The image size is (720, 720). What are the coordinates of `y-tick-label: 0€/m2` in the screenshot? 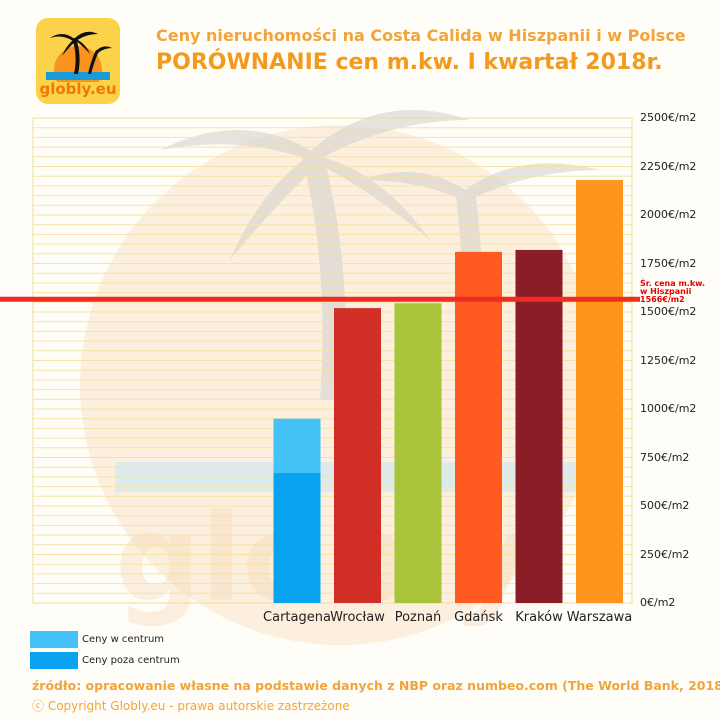 It's located at (658, 602).